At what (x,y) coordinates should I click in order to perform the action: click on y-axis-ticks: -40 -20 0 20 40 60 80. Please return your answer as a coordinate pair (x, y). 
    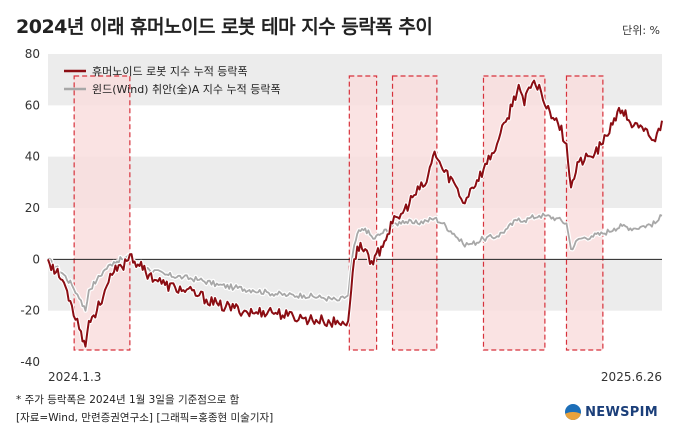
    Looking at the image, I should click on (30, 208).